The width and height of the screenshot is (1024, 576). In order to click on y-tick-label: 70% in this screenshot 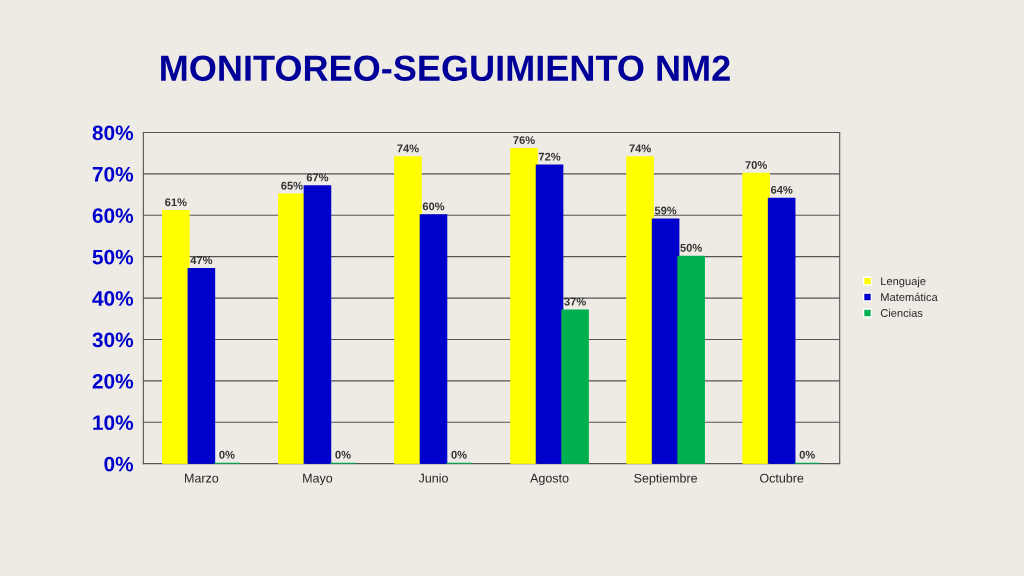, I will do `click(113, 174)`.